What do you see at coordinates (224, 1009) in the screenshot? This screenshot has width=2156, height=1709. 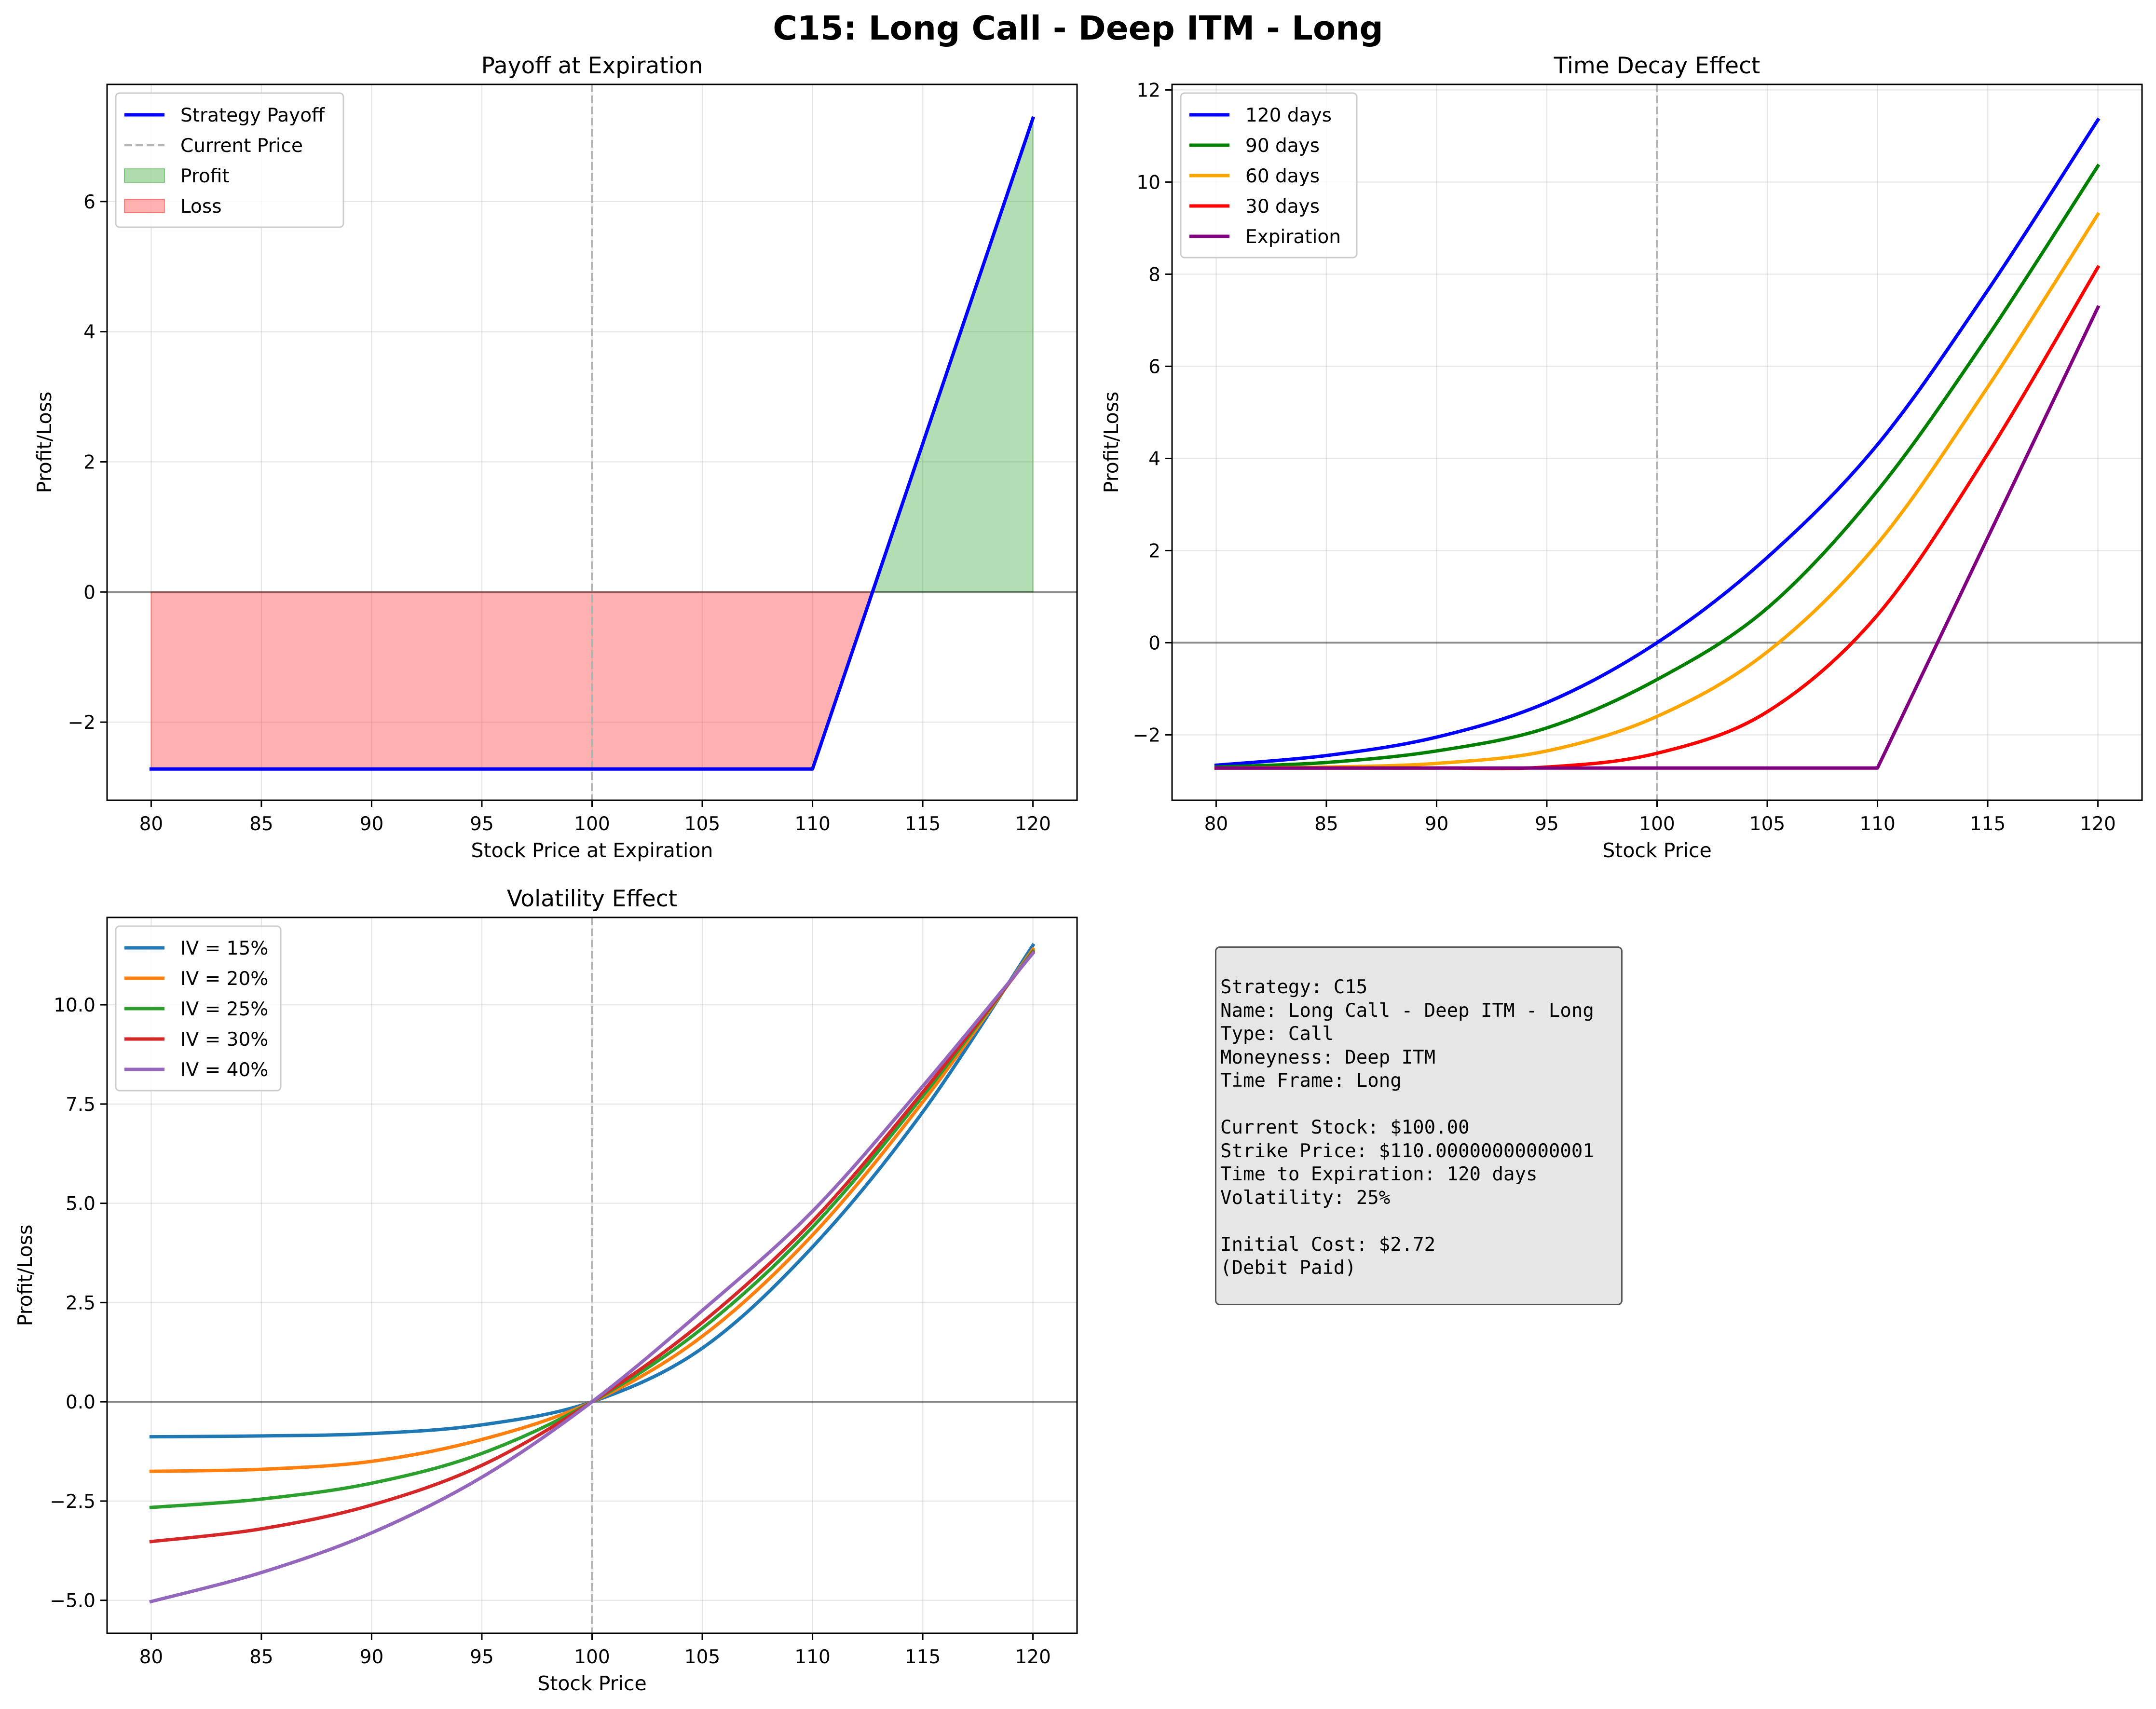 I see `legend-label-iv-25: IV = 25%` at bounding box center [224, 1009].